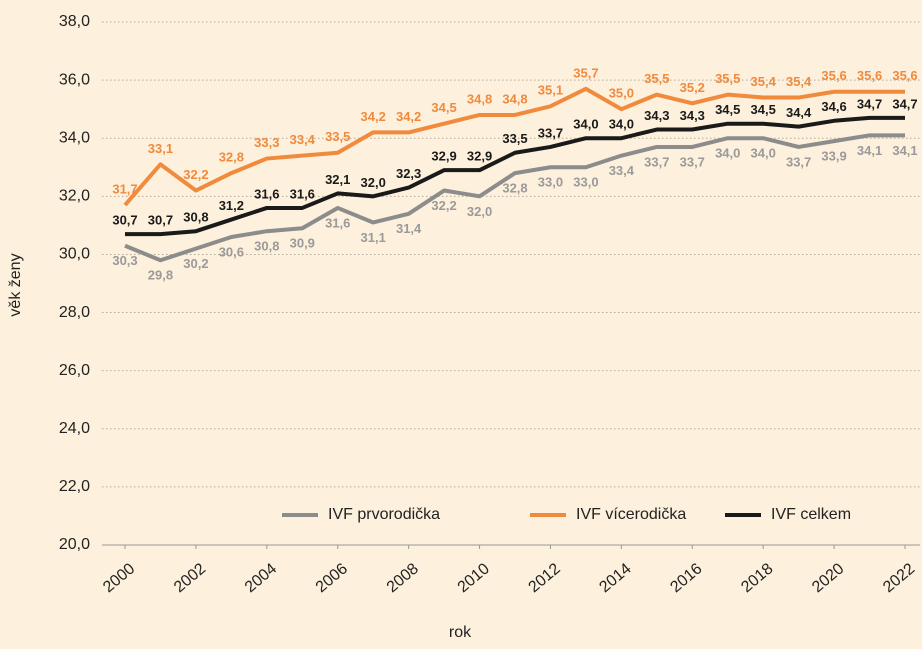 Image resolution: width=922 pixels, height=649 pixels. I want to click on data-label: 30,9, so click(302, 243).